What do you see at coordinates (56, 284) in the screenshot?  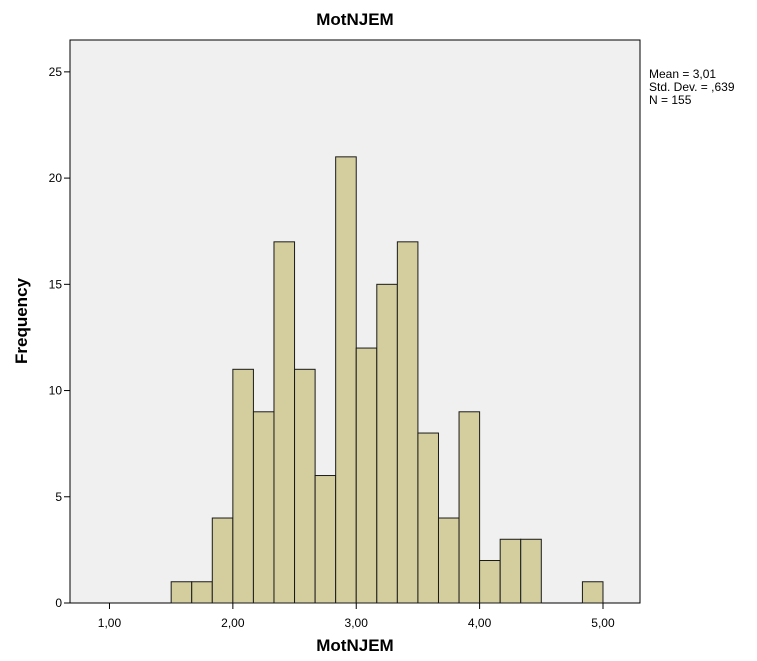 I see `y-tick-label: 15` at bounding box center [56, 284].